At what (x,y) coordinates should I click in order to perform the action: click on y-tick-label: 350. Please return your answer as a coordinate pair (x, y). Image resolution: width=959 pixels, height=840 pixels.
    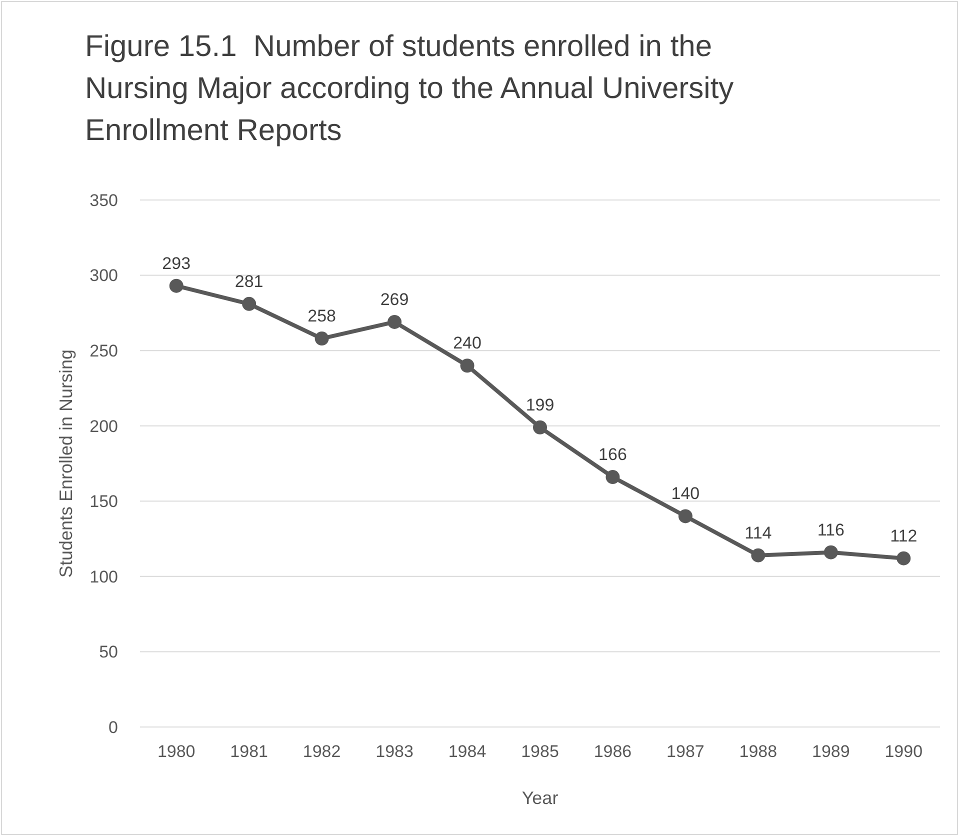
    Looking at the image, I should click on (104, 200).